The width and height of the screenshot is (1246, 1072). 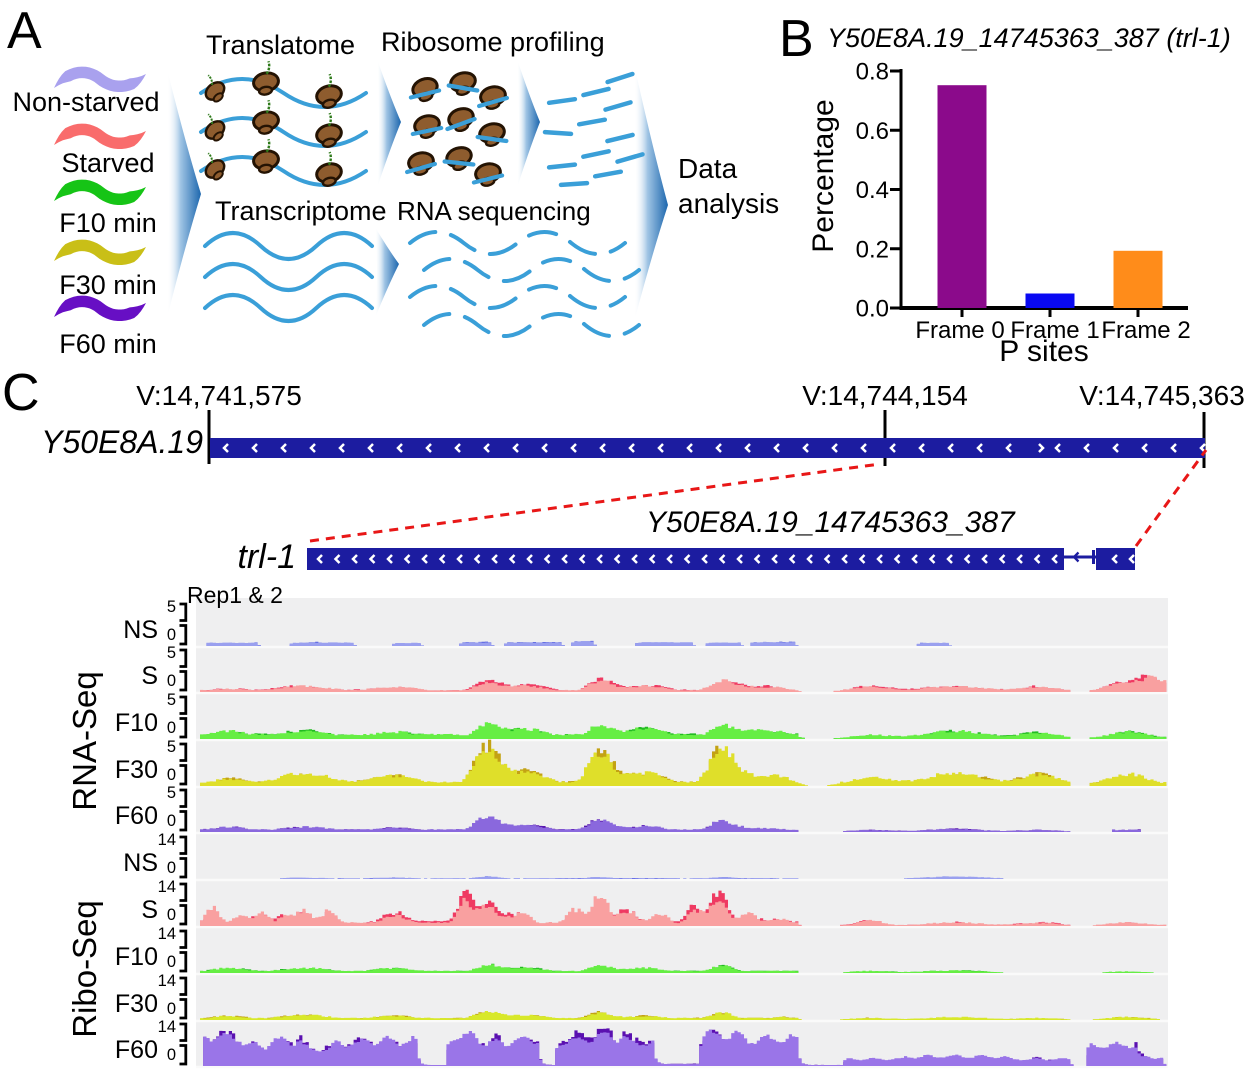 What do you see at coordinates (24, 31) in the screenshot?
I see `svg-text: A` at bounding box center [24, 31].